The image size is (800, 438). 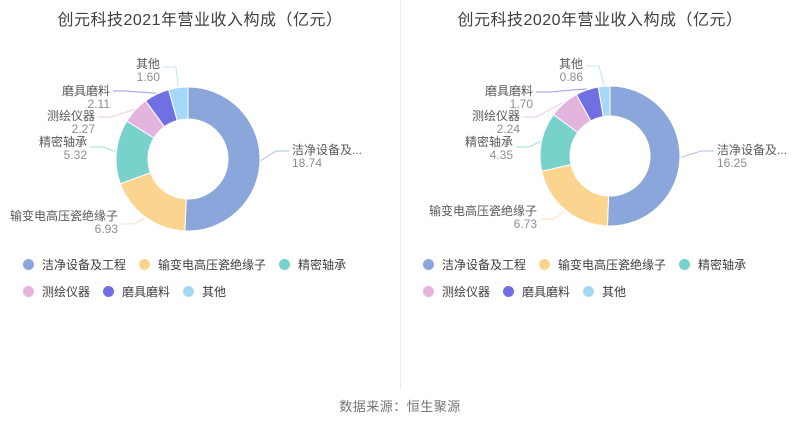 What do you see at coordinates (400, 406) in the screenshot?
I see `data-source-note: 数据来源：恒生聚源` at bounding box center [400, 406].